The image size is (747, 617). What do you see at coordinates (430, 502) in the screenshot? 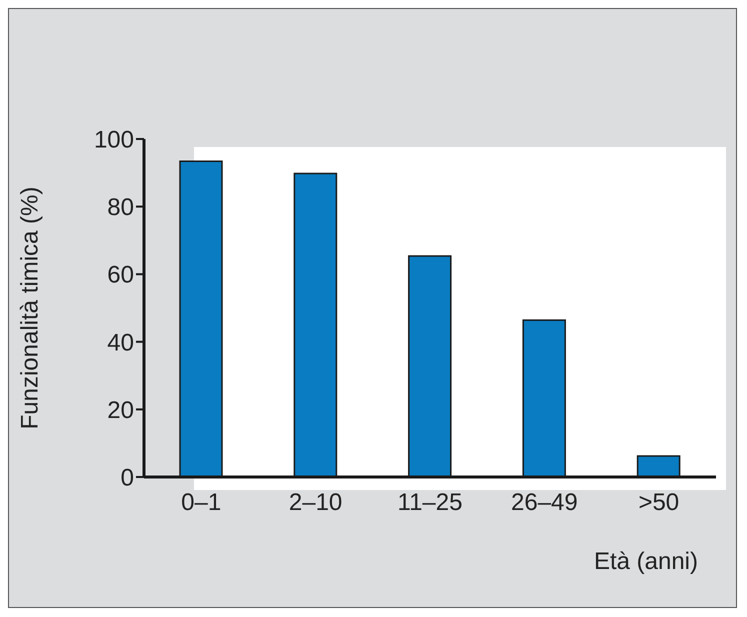
I see `x-tick-label: 11–25` at bounding box center [430, 502].